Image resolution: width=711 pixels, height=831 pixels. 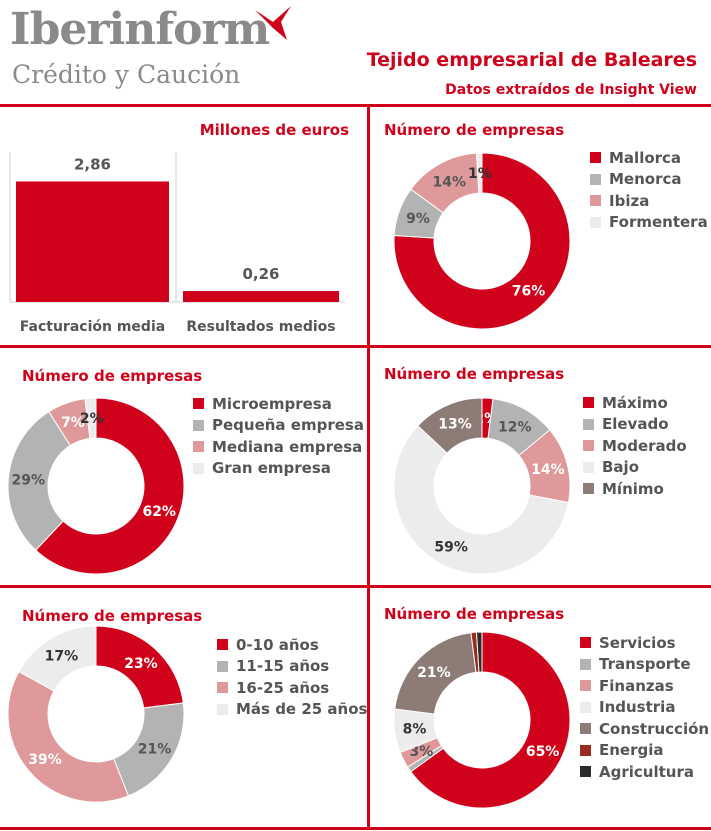 What do you see at coordinates (515, 427) in the screenshot?
I see `risk-value-label-elevado: 12%` at bounding box center [515, 427].